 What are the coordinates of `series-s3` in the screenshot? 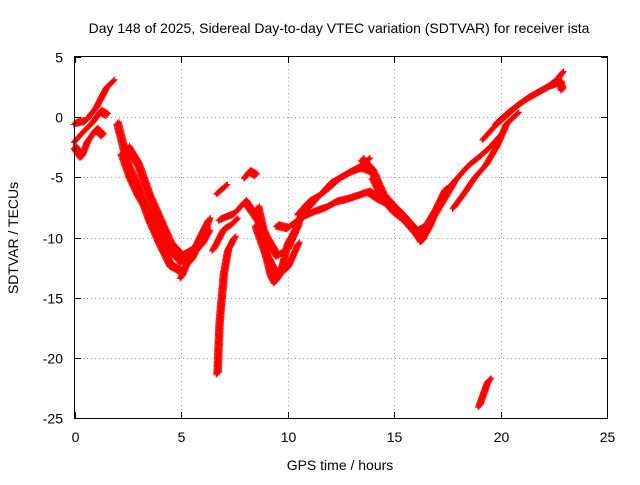 It's located at (89, 143).